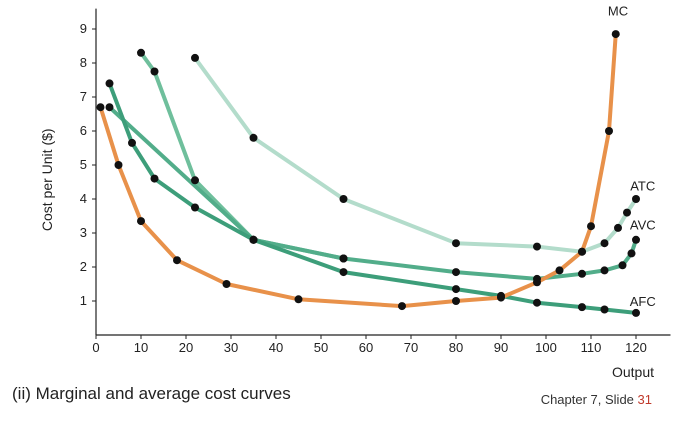 The image size is (696, 426). Describe the element at coordinates (83, 198) in the screenshot. I see `y-tick-label: 4` at that location.